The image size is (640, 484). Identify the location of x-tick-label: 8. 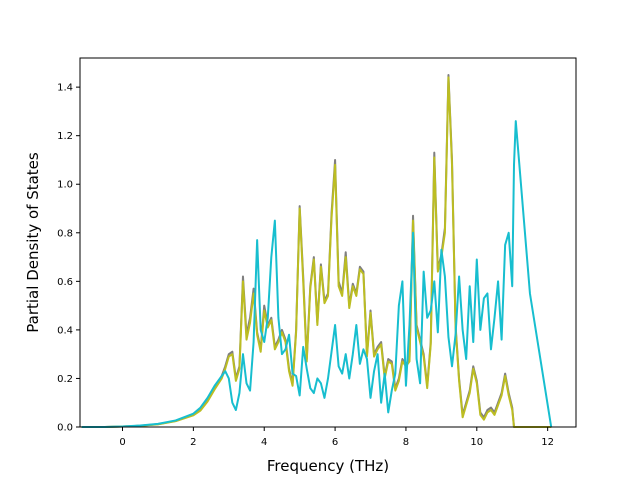
(406, 442).